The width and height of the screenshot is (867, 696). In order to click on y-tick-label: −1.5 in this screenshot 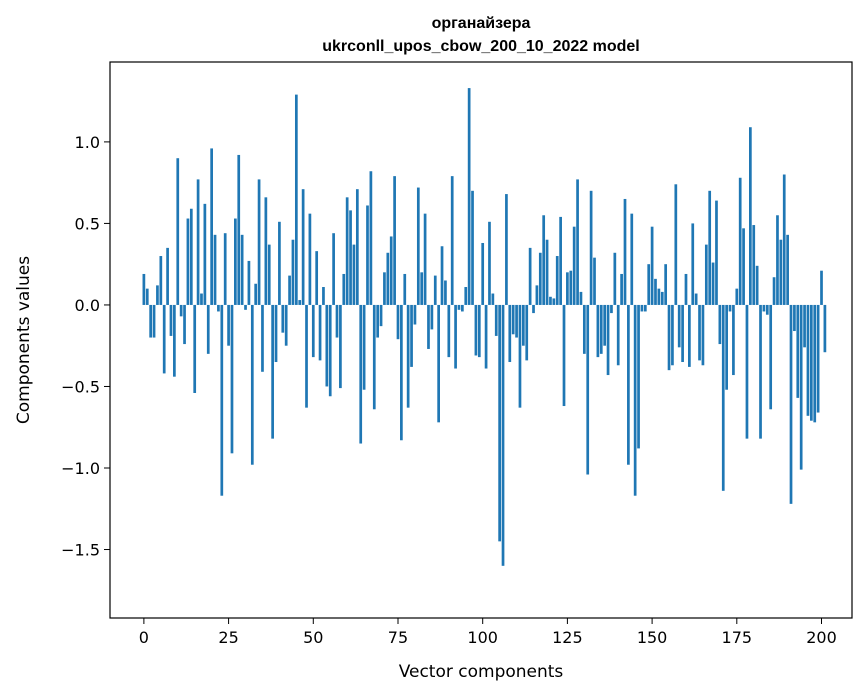, I will do `click(80, 550)`.